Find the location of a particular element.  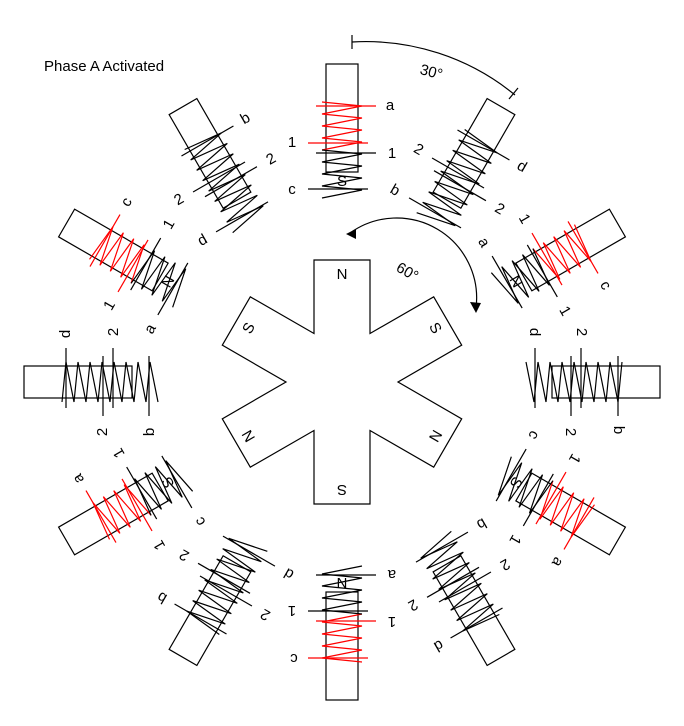

angle-label-60: 60° is located at coordinates (407, 272).